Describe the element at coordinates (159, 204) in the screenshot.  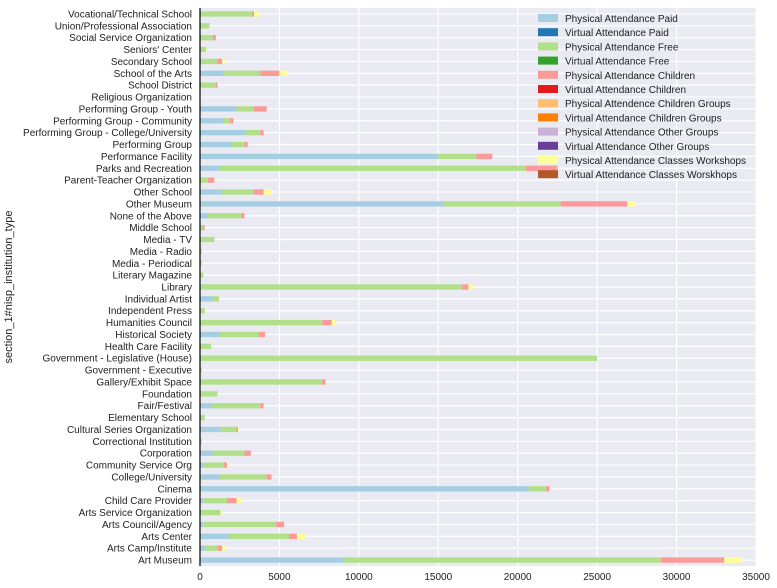
I see `y-tick-label: Other Museum` at that location.